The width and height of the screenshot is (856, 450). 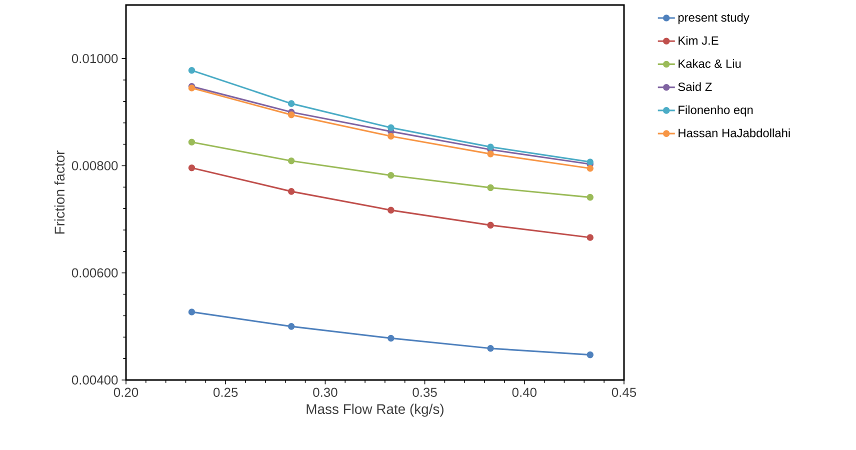 What do you see at coordinates (734, 133) in the screenshot?
I see `legend-label: Hassan HaJabdollahi` at bounding box center [734, 133].